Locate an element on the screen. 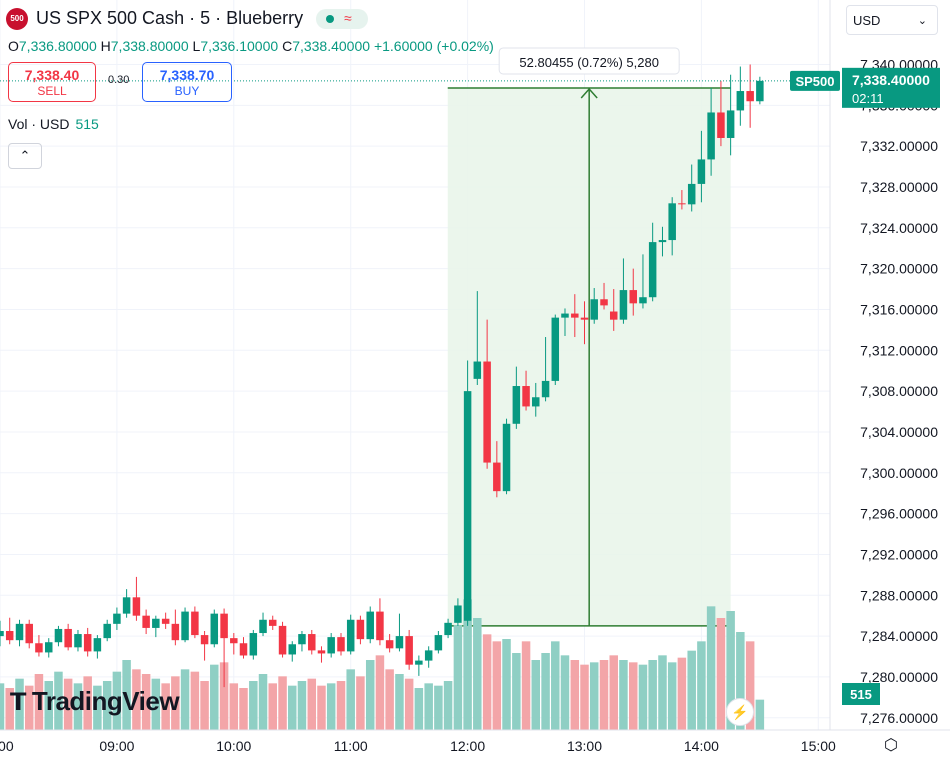 This screenshot has width=950, height=762. open-key: O is located at coordinates (13, 46).